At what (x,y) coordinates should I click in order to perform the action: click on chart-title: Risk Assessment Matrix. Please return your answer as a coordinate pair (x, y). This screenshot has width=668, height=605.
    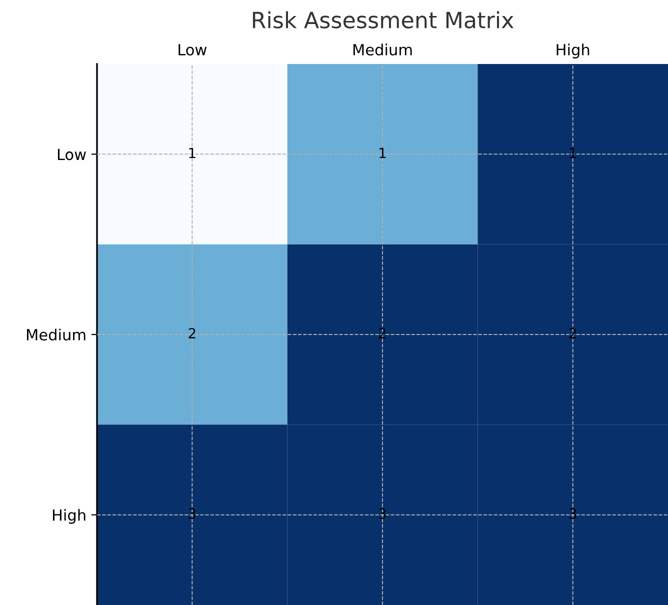
    Looking at the image, I should click on (383, 19).